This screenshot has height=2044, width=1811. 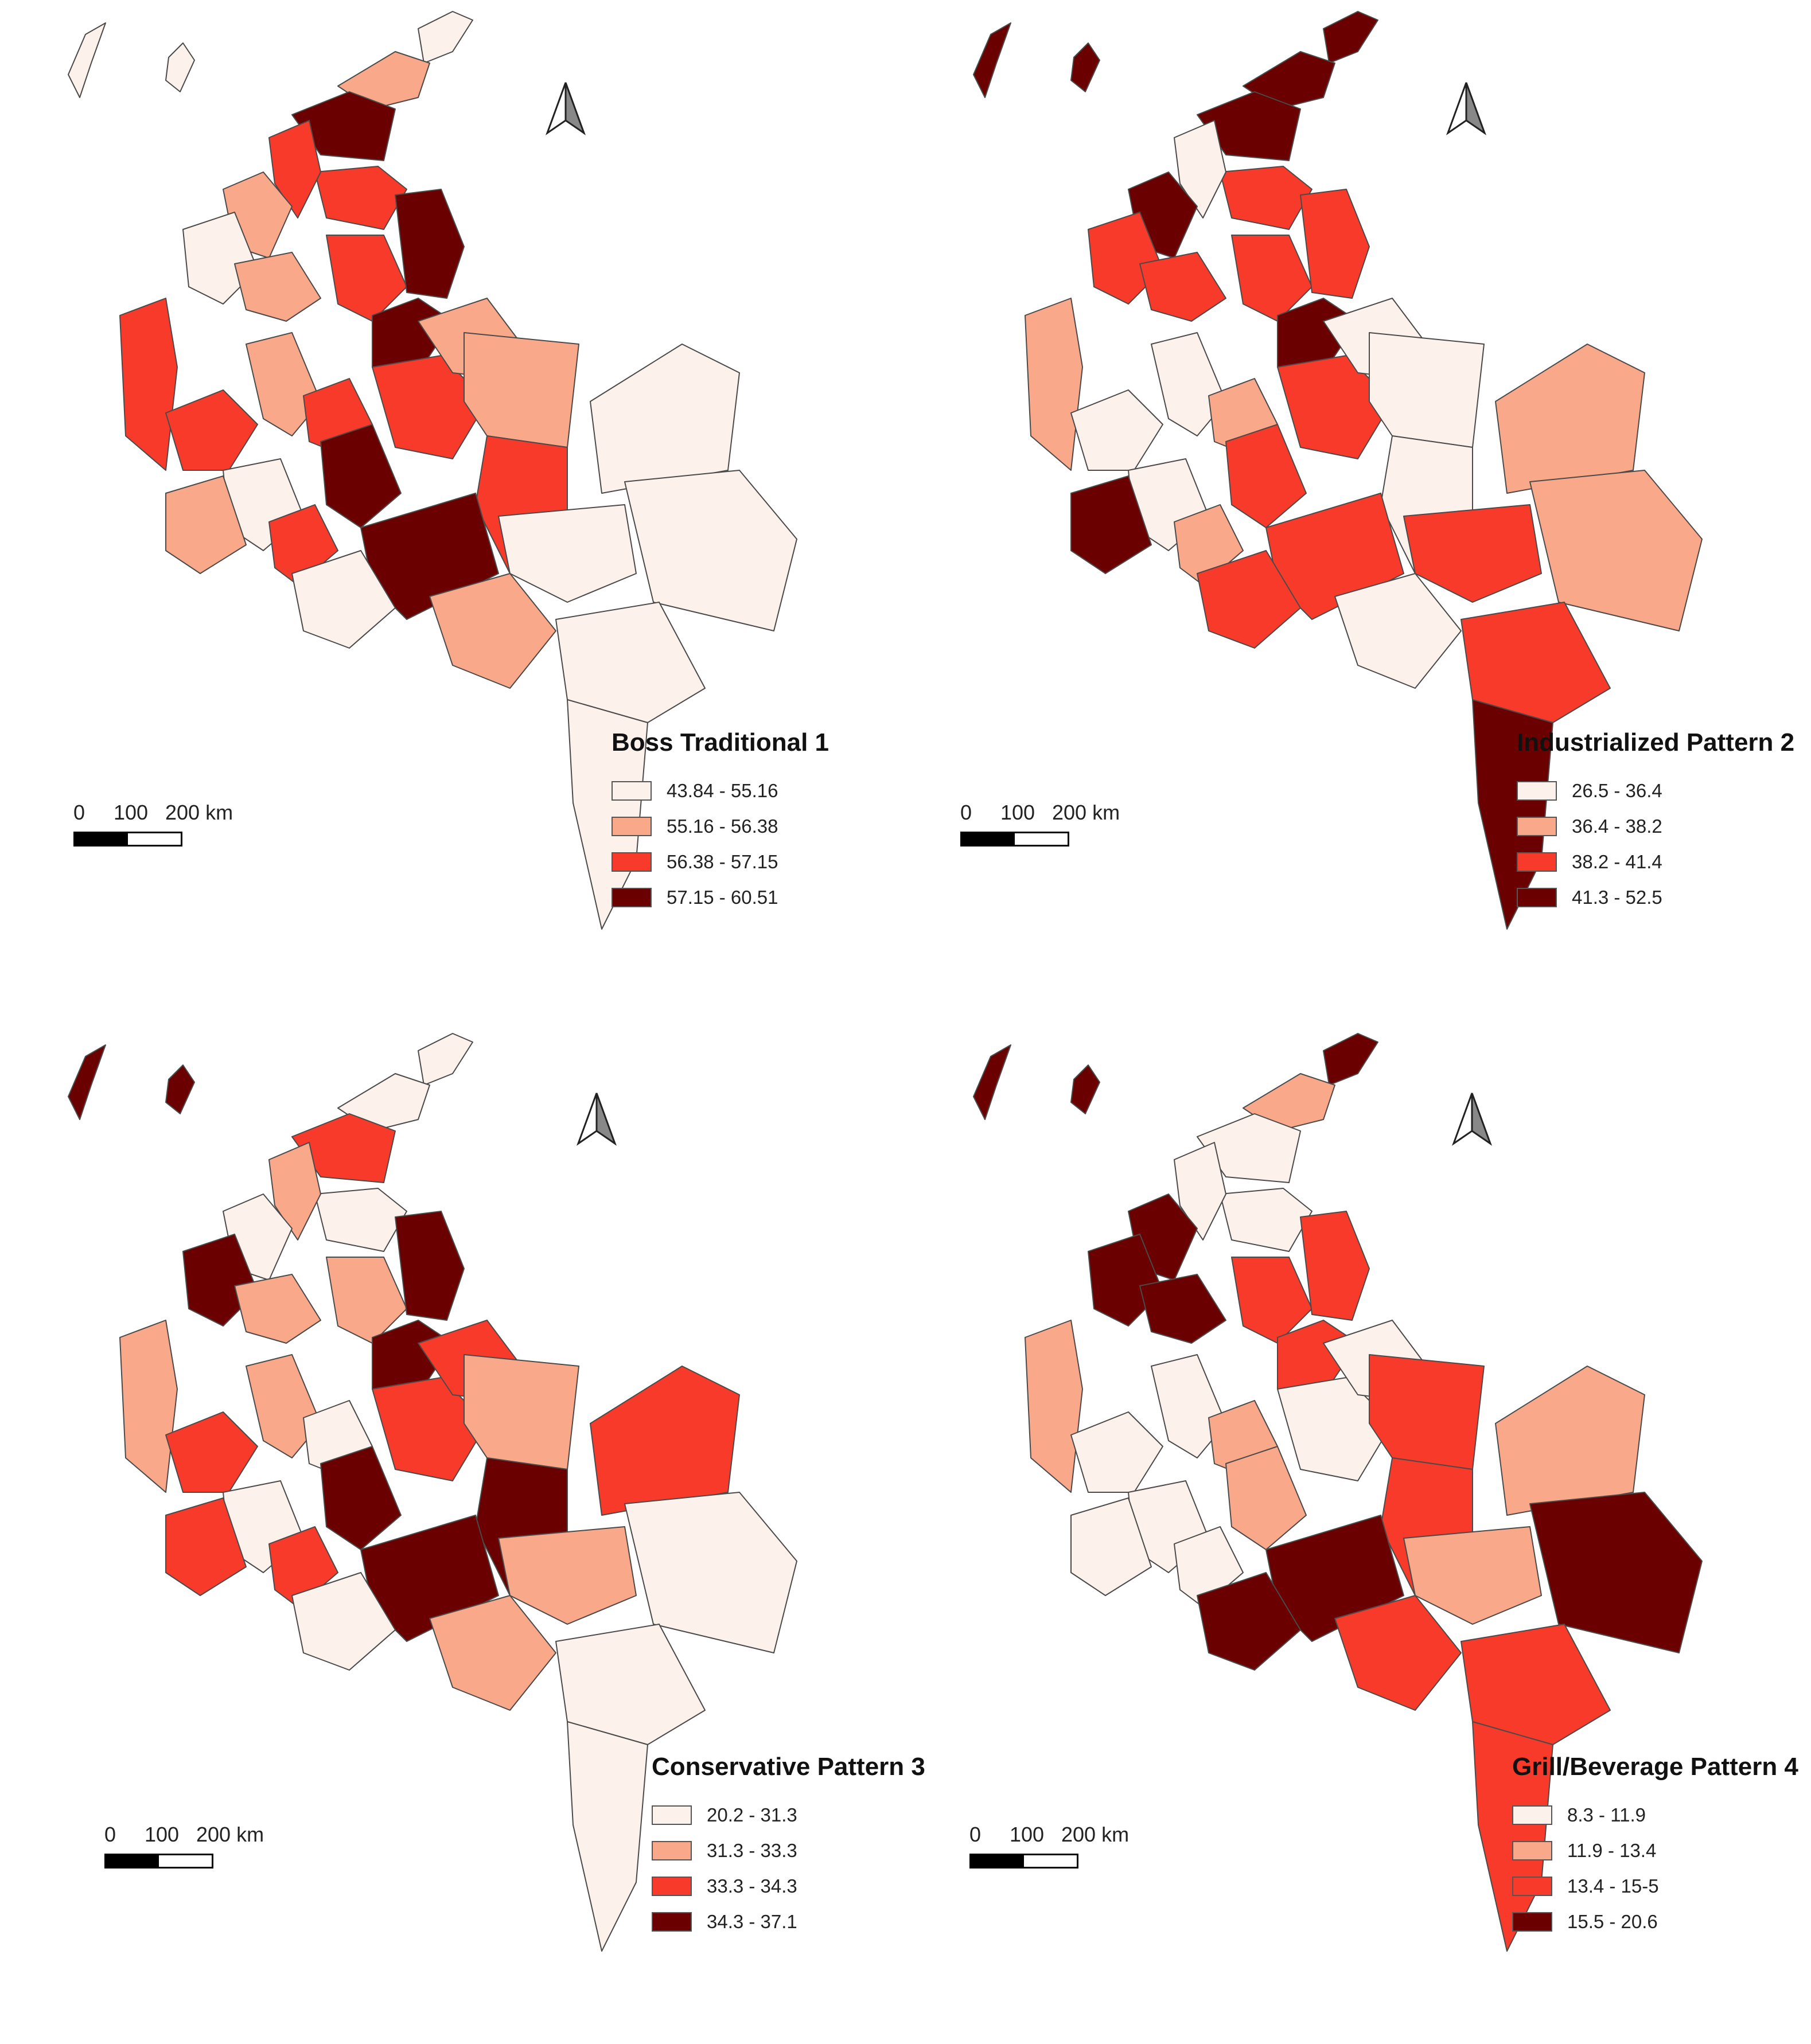 What do you see at coordinates (720, 826) in the screenshot?
I see `legend-item: 55.16 - 56.38` at bounding box center [720, 826].